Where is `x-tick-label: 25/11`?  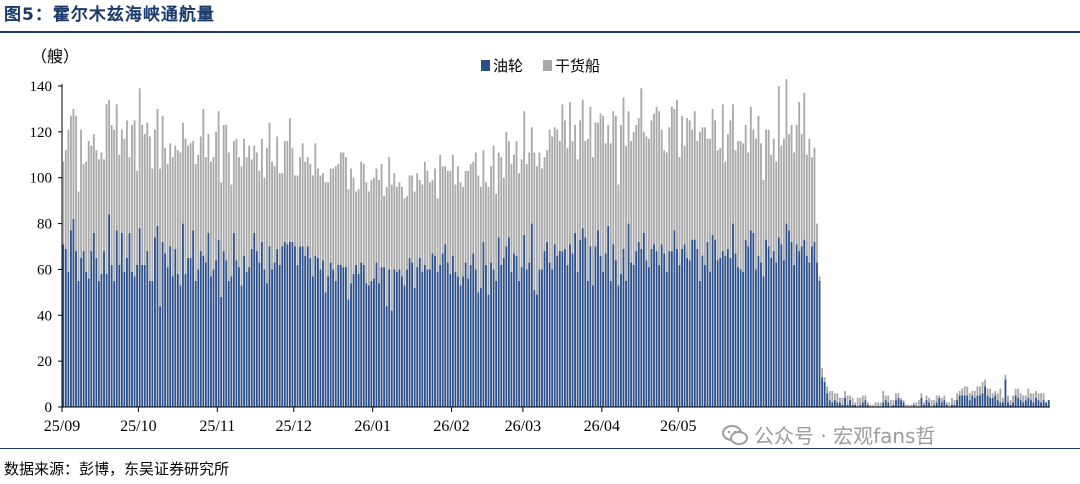 x-tick-label: 25/11 is located at coordinates (217, 426).